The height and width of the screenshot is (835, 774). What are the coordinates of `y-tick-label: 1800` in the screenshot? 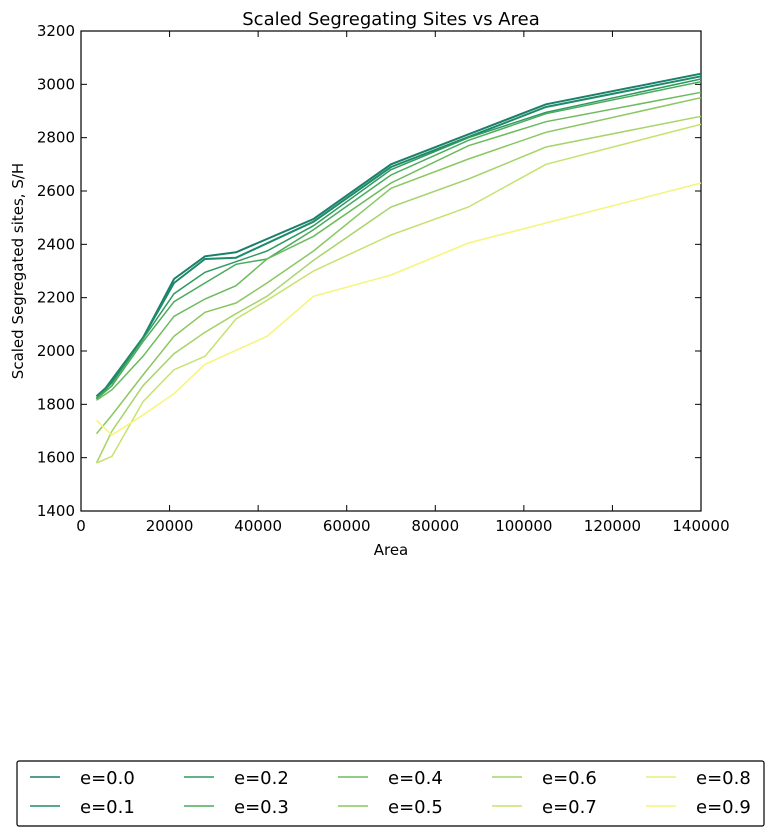 It's located at (56, 404).